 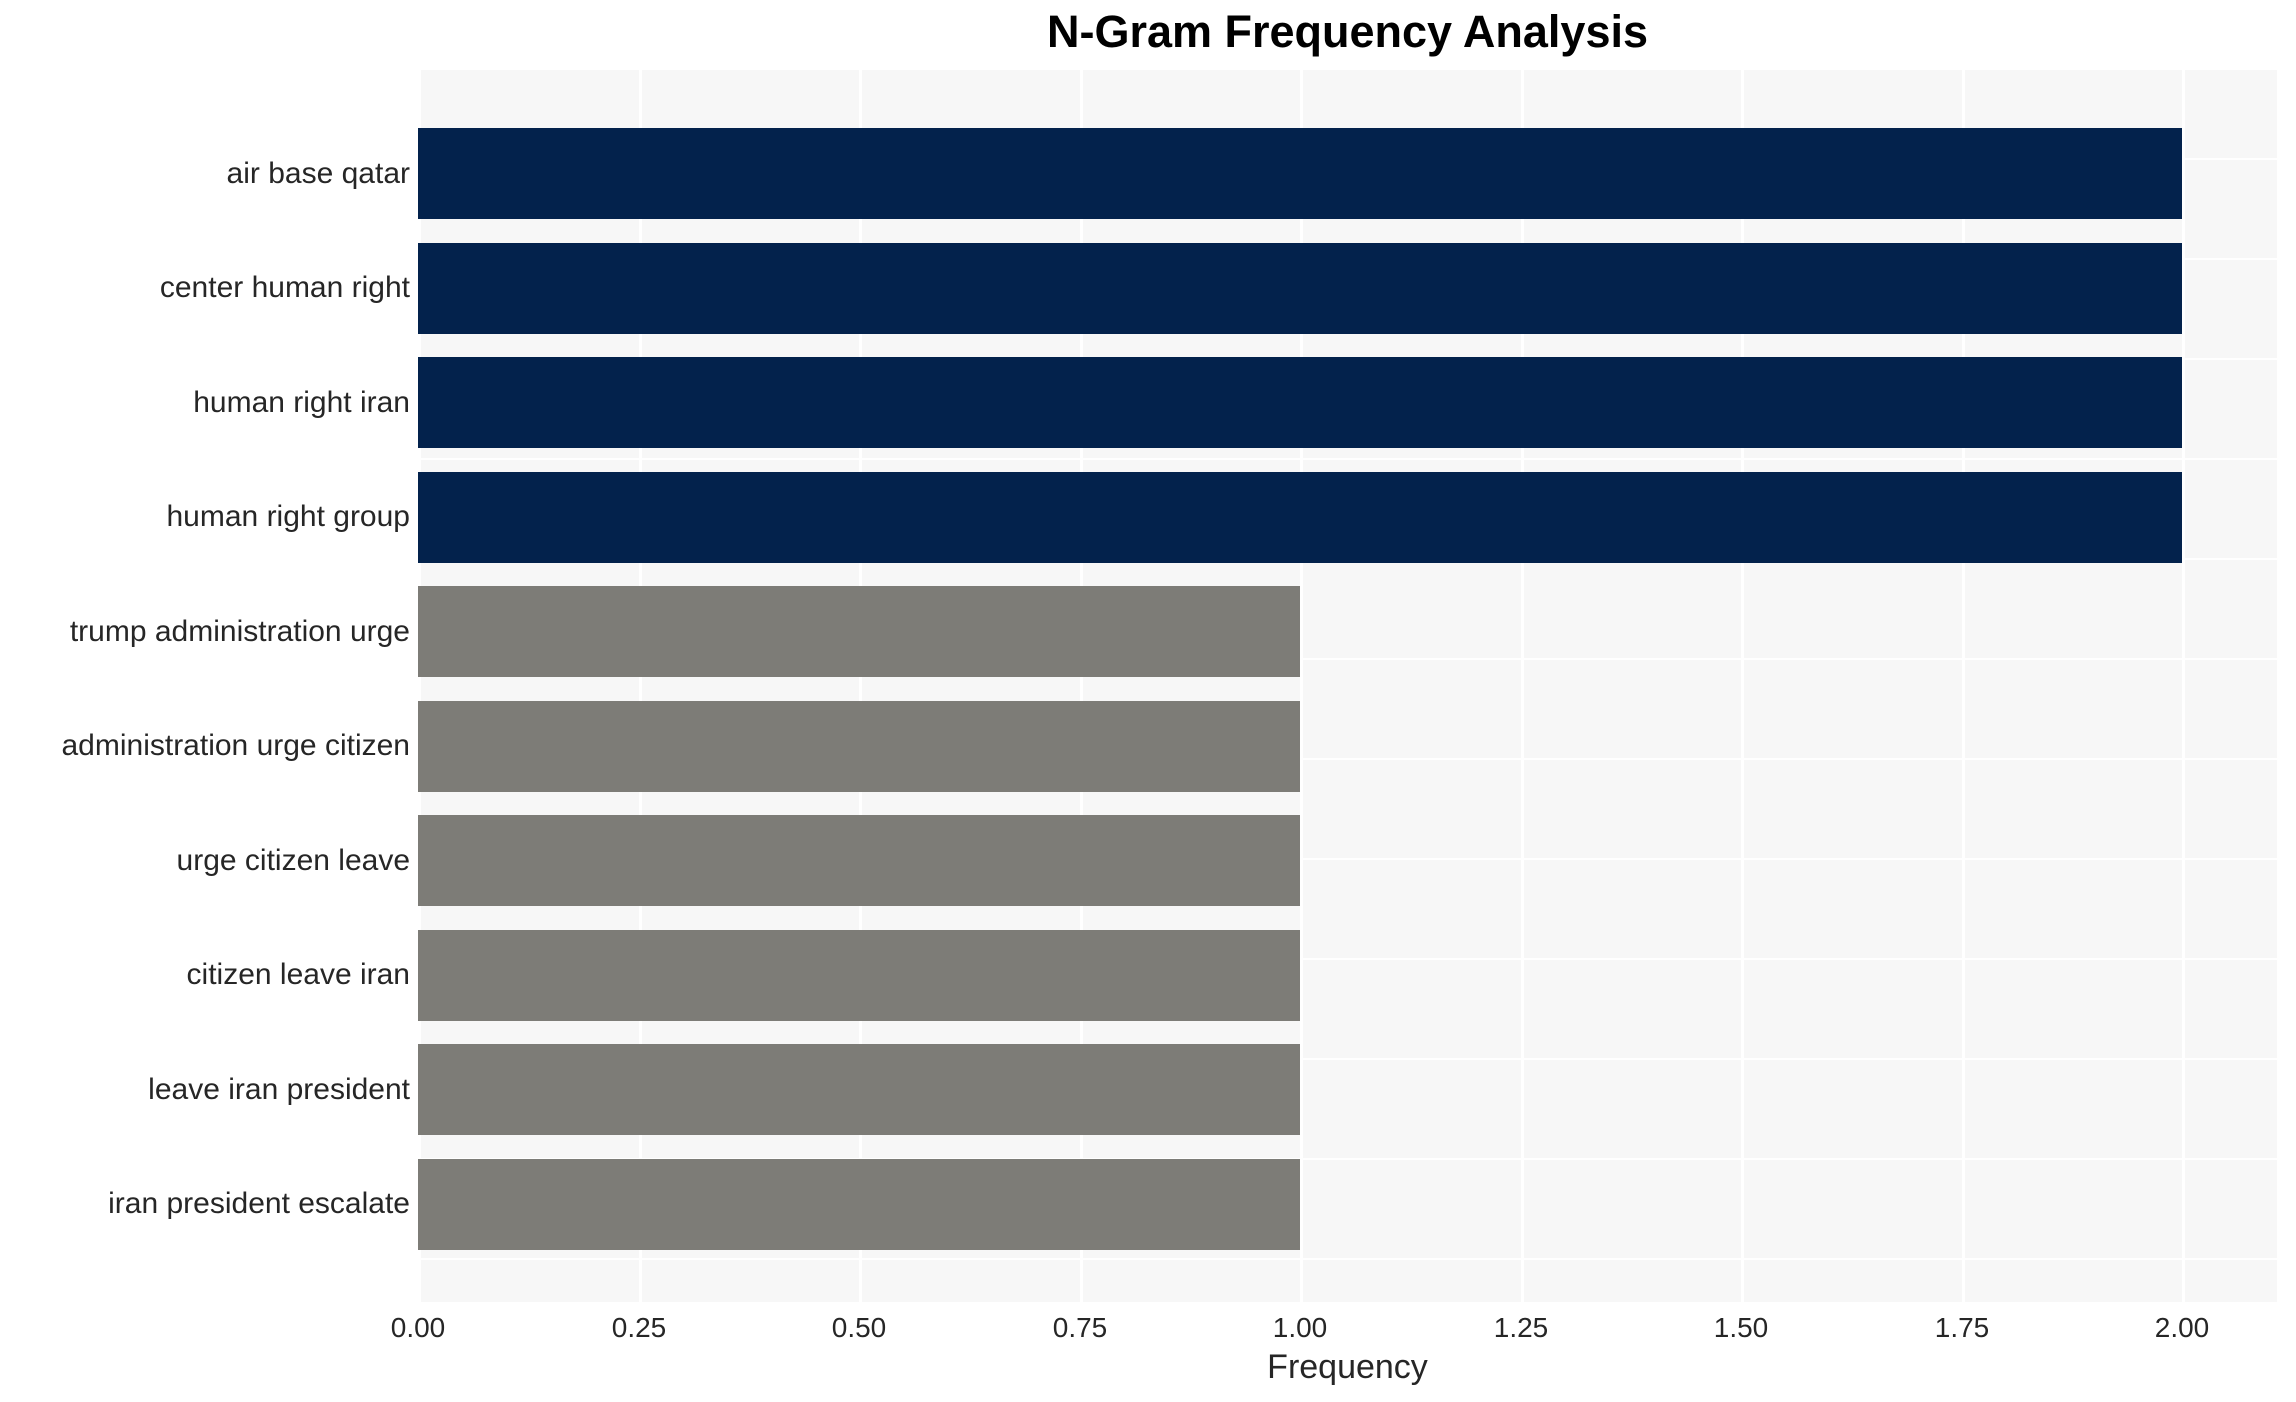 I want to click on bar-administration-urge-citizen, so click(x=859, y=746).